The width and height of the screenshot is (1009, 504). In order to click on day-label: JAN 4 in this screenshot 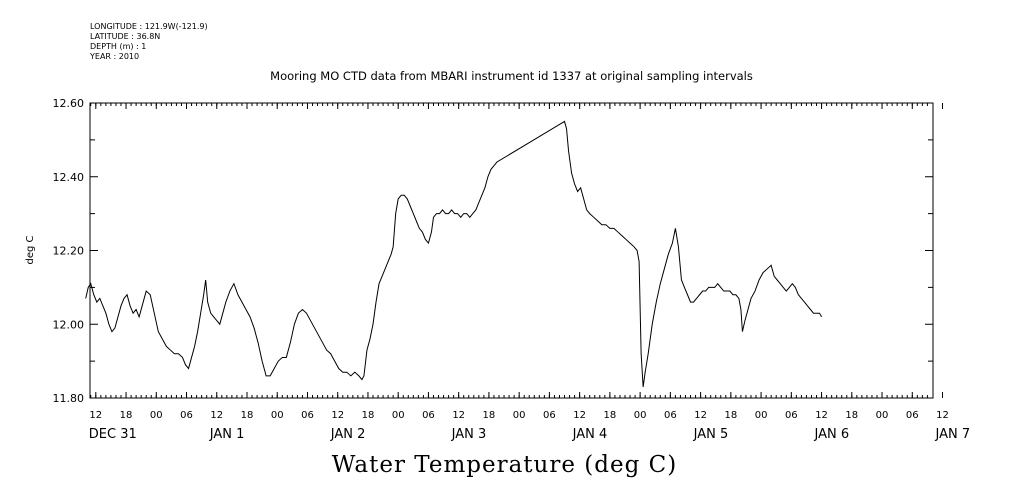, I will do `click(590, 434)`.